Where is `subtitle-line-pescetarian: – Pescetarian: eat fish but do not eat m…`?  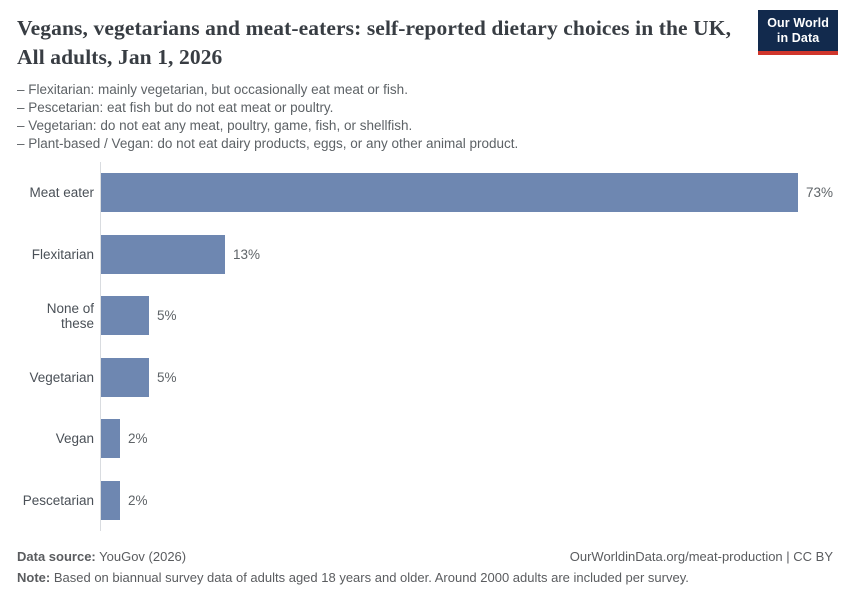
subtitle-line-pescetarian: – Pescetarian: eat fish but do not eat m… is located at coordinates (175, 108).